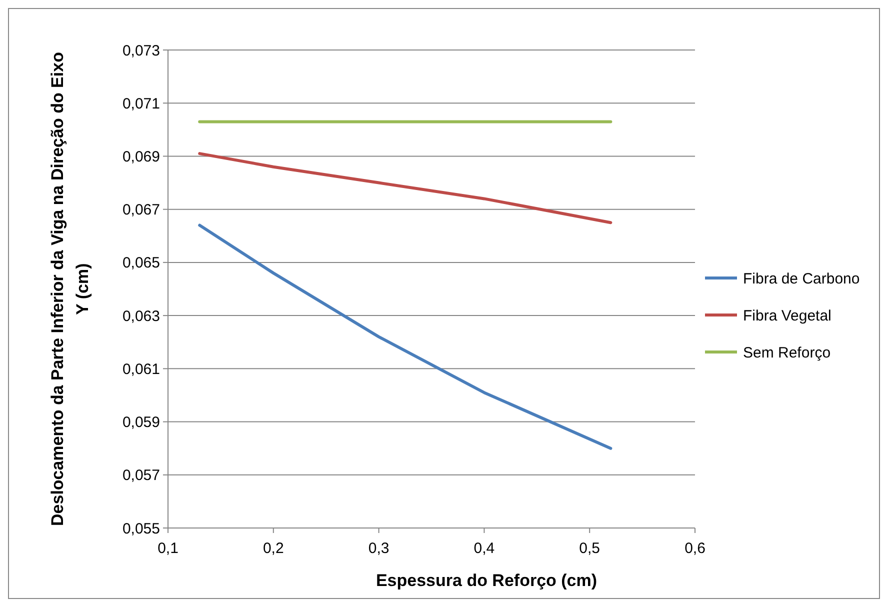 The height and width of the screenshot is (607, 888). I want to click on y-tick-label: 0,059, so click(141, 423).